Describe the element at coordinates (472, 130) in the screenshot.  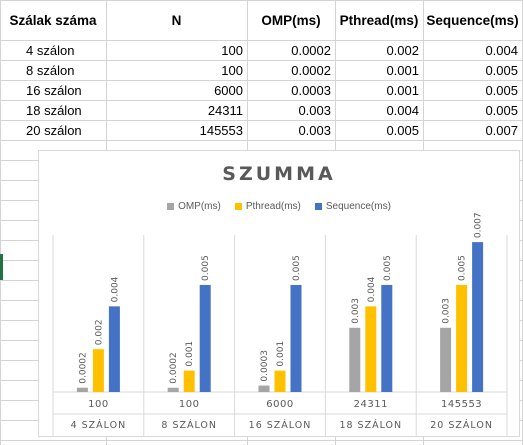
I see `cell-sequence: 0.007` at that location.